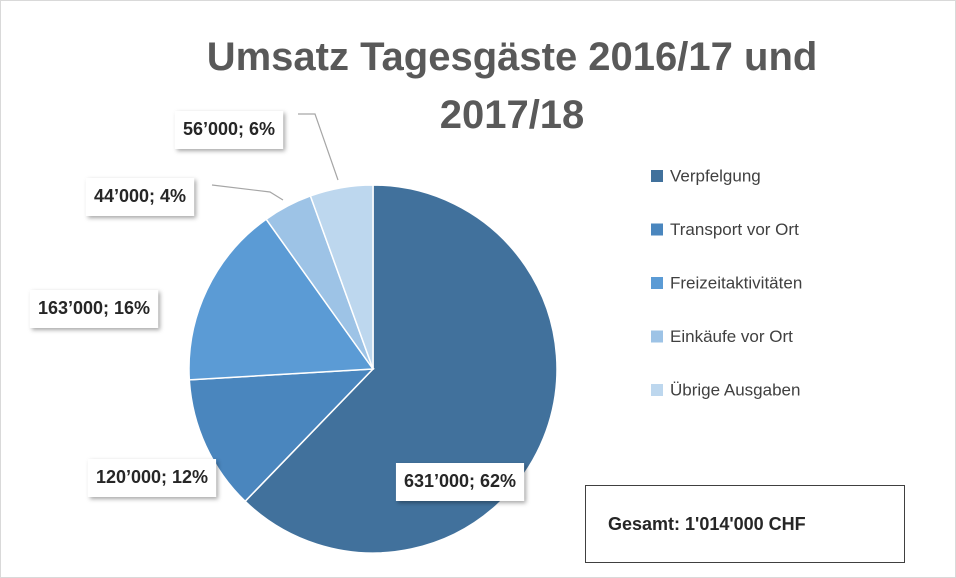  I want to click on data-label: 163’000; 16%, so click(94, 308).